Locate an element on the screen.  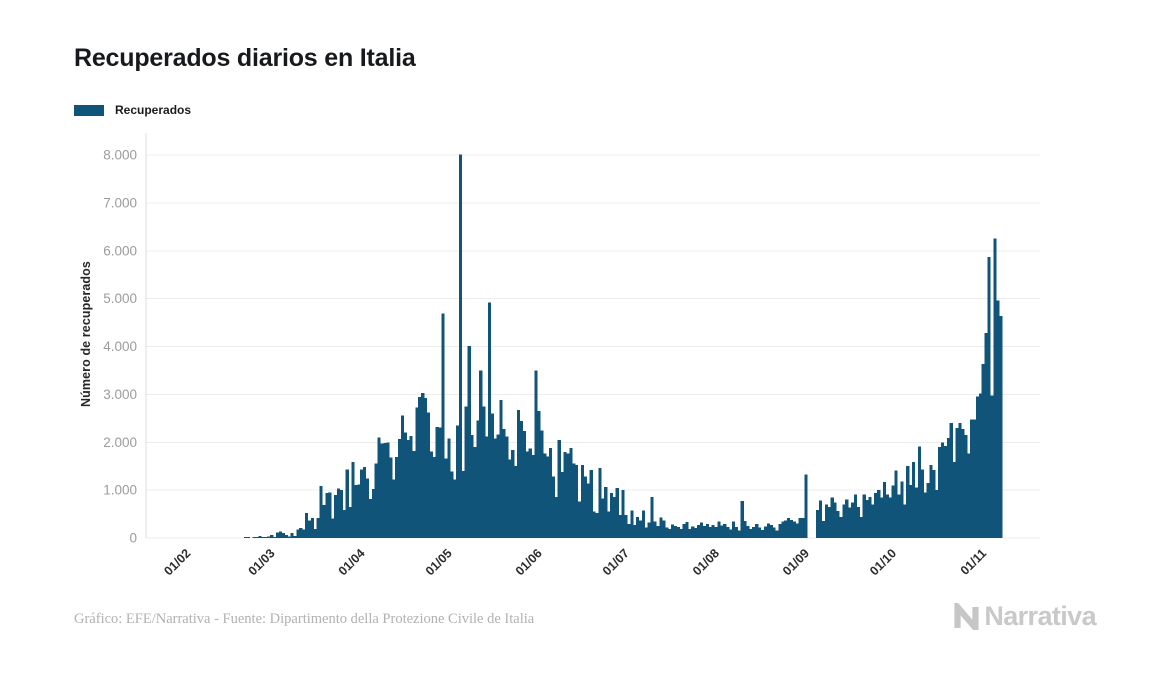
y-tick-label: 4.000 is located at coordinates (120, 346).